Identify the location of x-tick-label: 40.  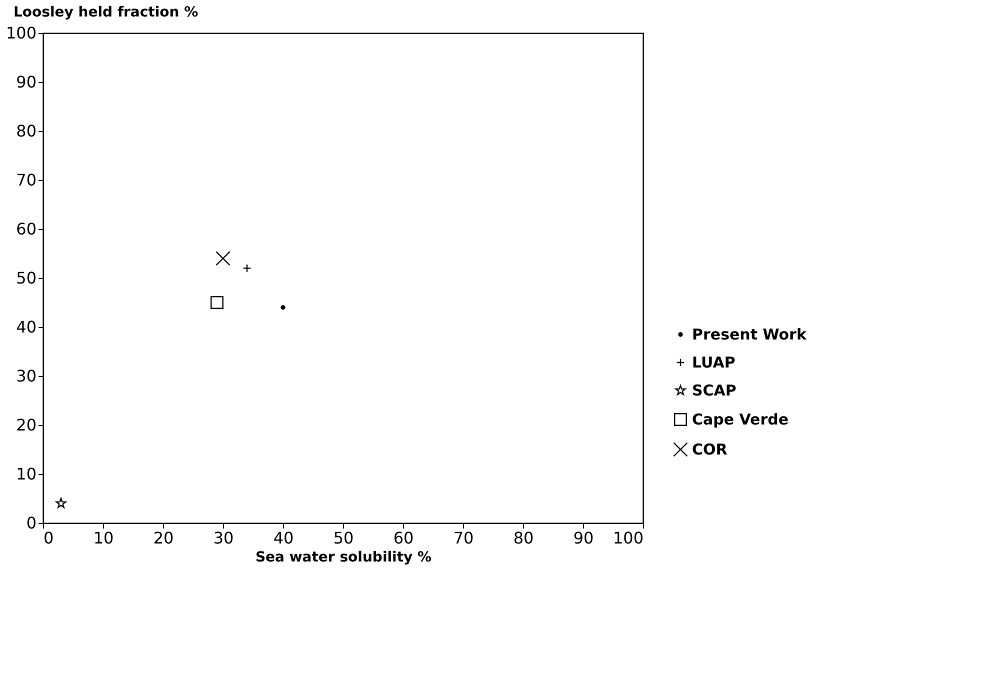
(283, 538).